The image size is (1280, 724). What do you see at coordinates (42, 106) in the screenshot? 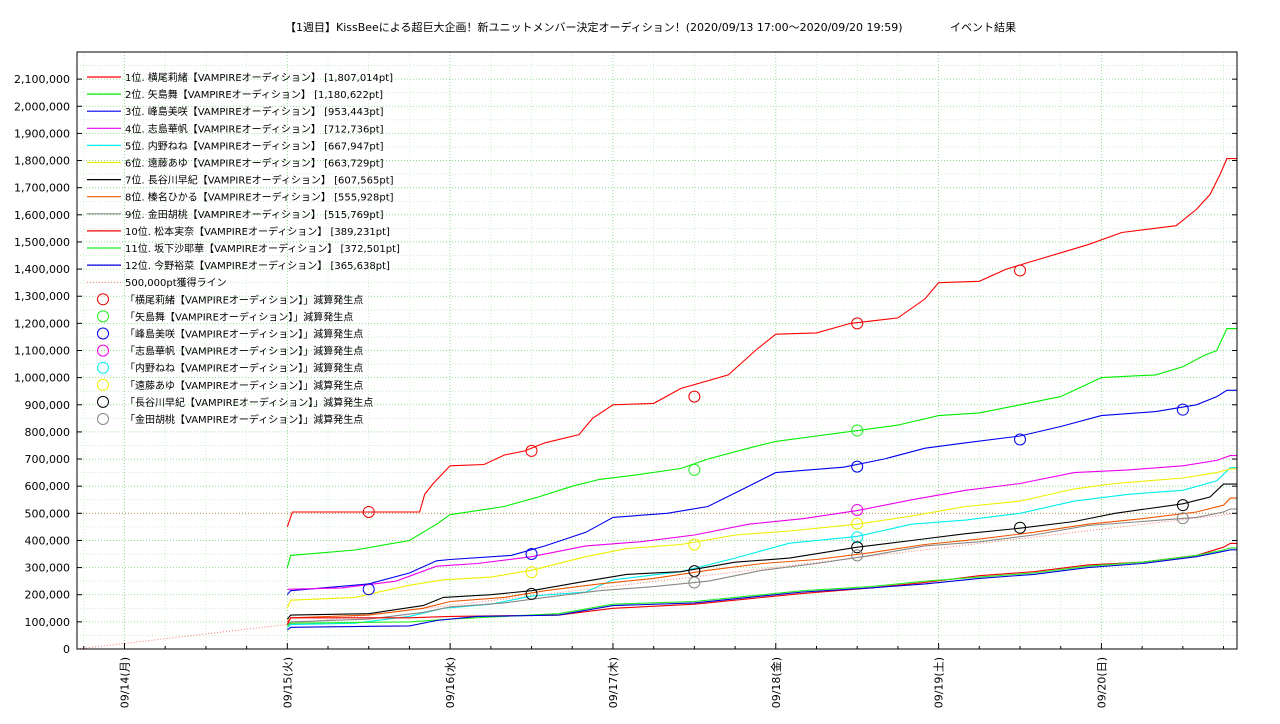
I see `y-tick-label: 2,000,000` at bounding box center [42, 106].